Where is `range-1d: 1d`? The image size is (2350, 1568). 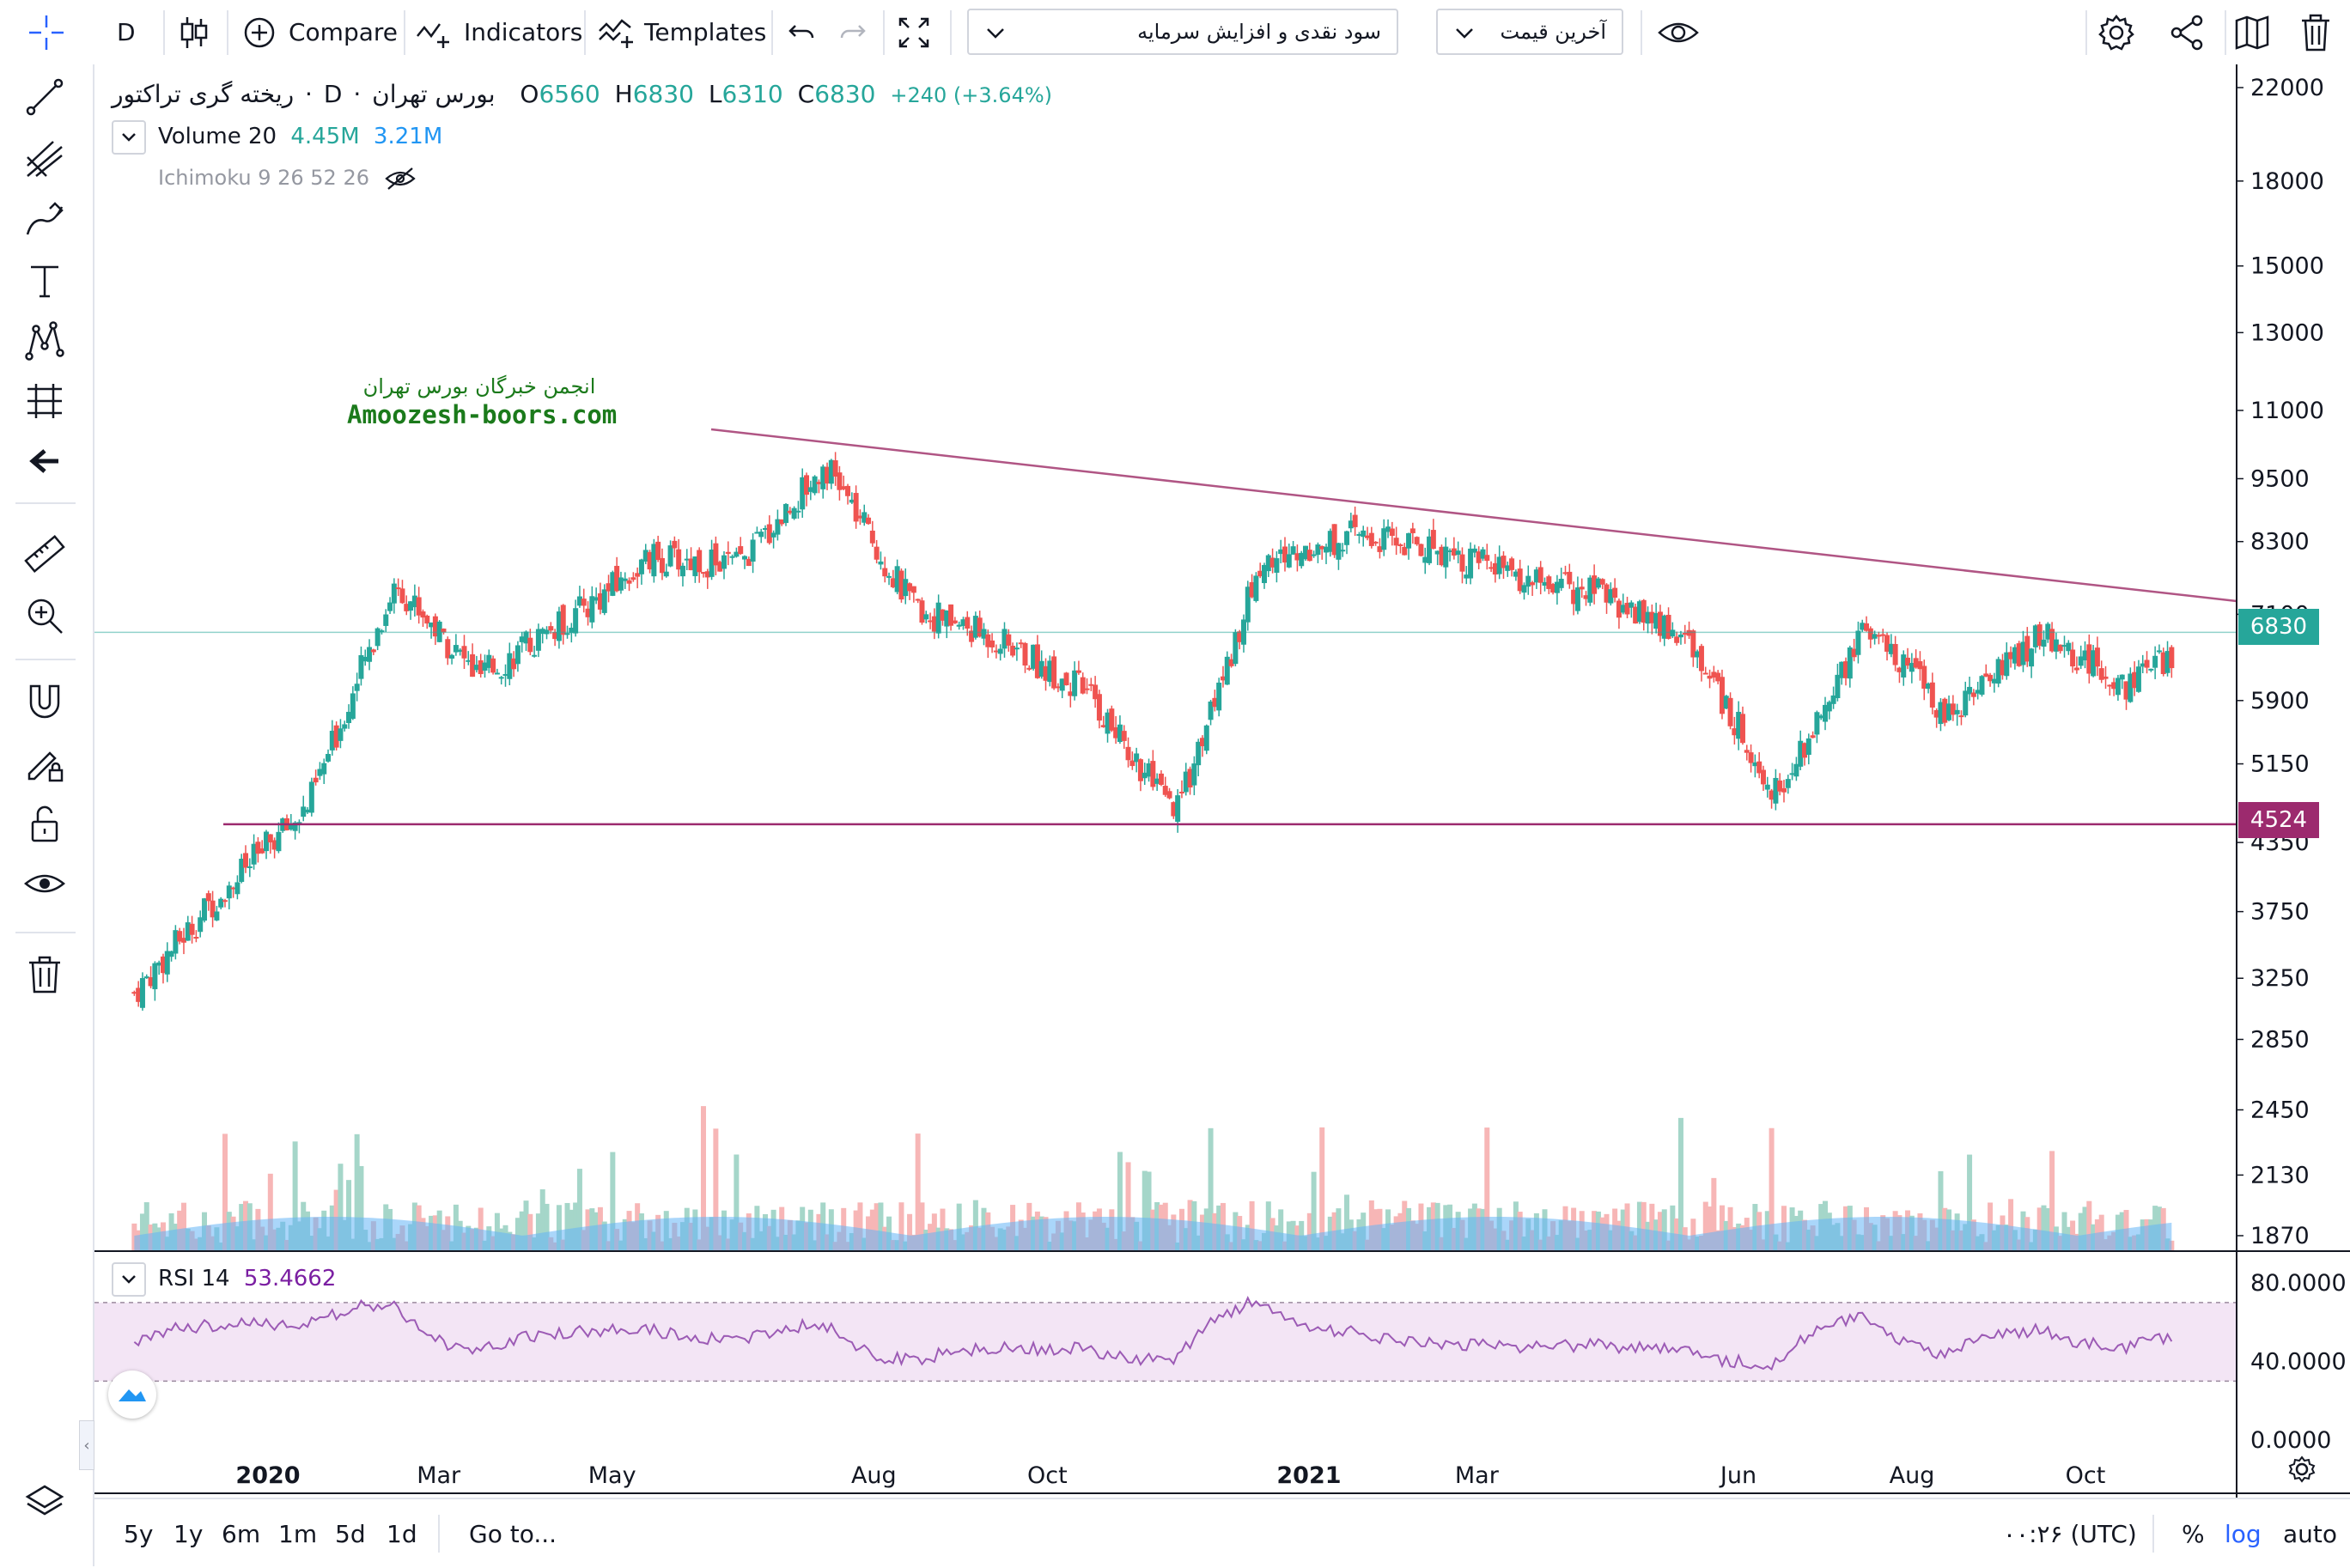
range-1d: 1d is located at coordinates (402, 1533).